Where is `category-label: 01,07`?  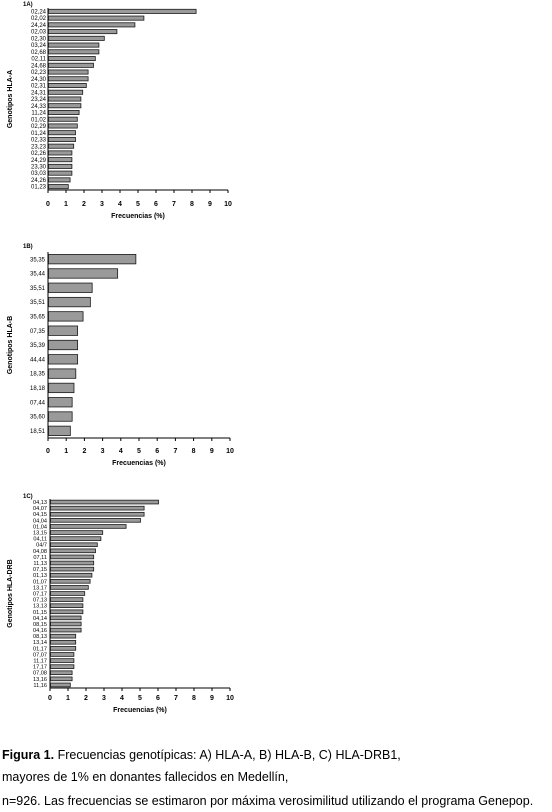
category-label: 01,07 is located at coordinates (40, 582).